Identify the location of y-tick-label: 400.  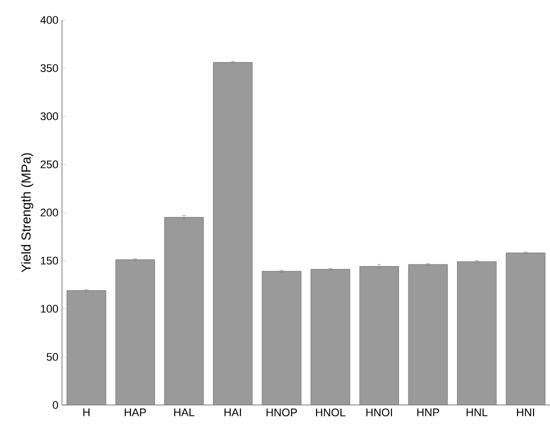
(49, 20).